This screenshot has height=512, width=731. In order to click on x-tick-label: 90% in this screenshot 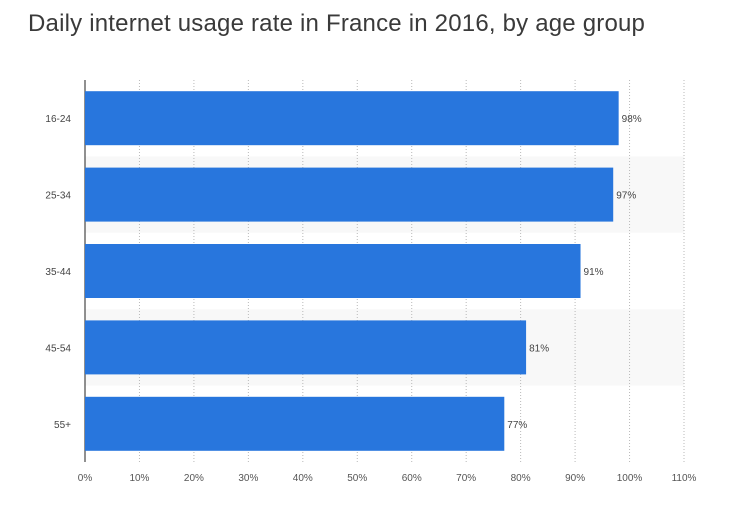, I will do `click(575, 478)`.